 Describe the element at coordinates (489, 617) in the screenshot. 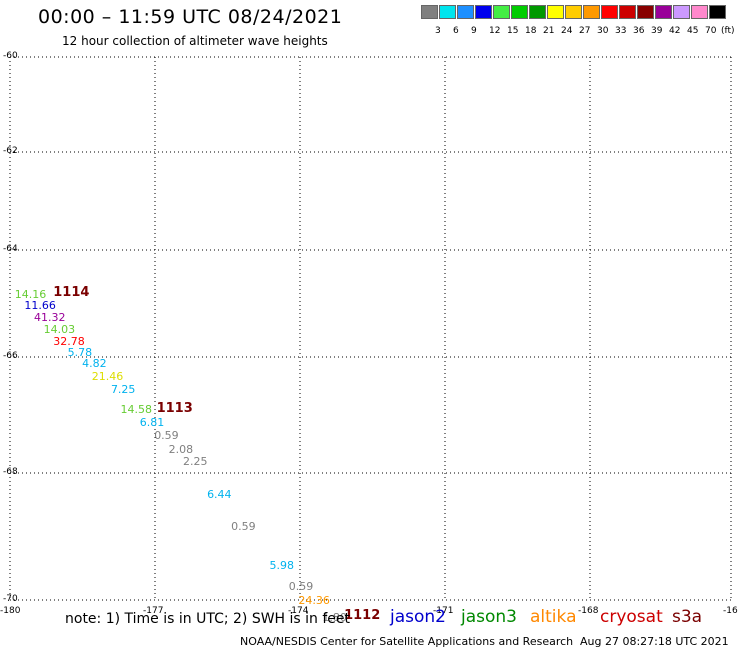

I see `satellite-legend-jason3: jason3` at that location.